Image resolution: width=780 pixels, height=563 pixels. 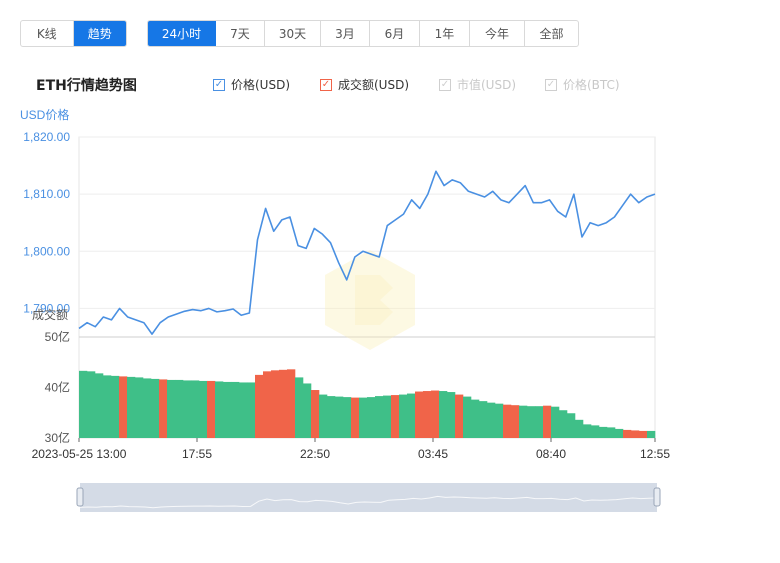 What do you see at coordinates (657, 497) in the screenshot?
I see `navigator-right-handle` at bounding box center [657, 497].